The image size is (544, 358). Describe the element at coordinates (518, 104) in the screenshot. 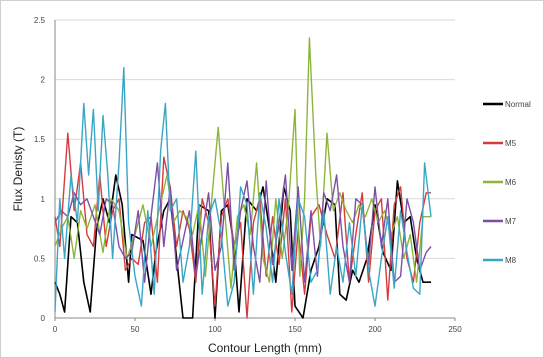

I see `legend-label-normal: Normal` at that location.